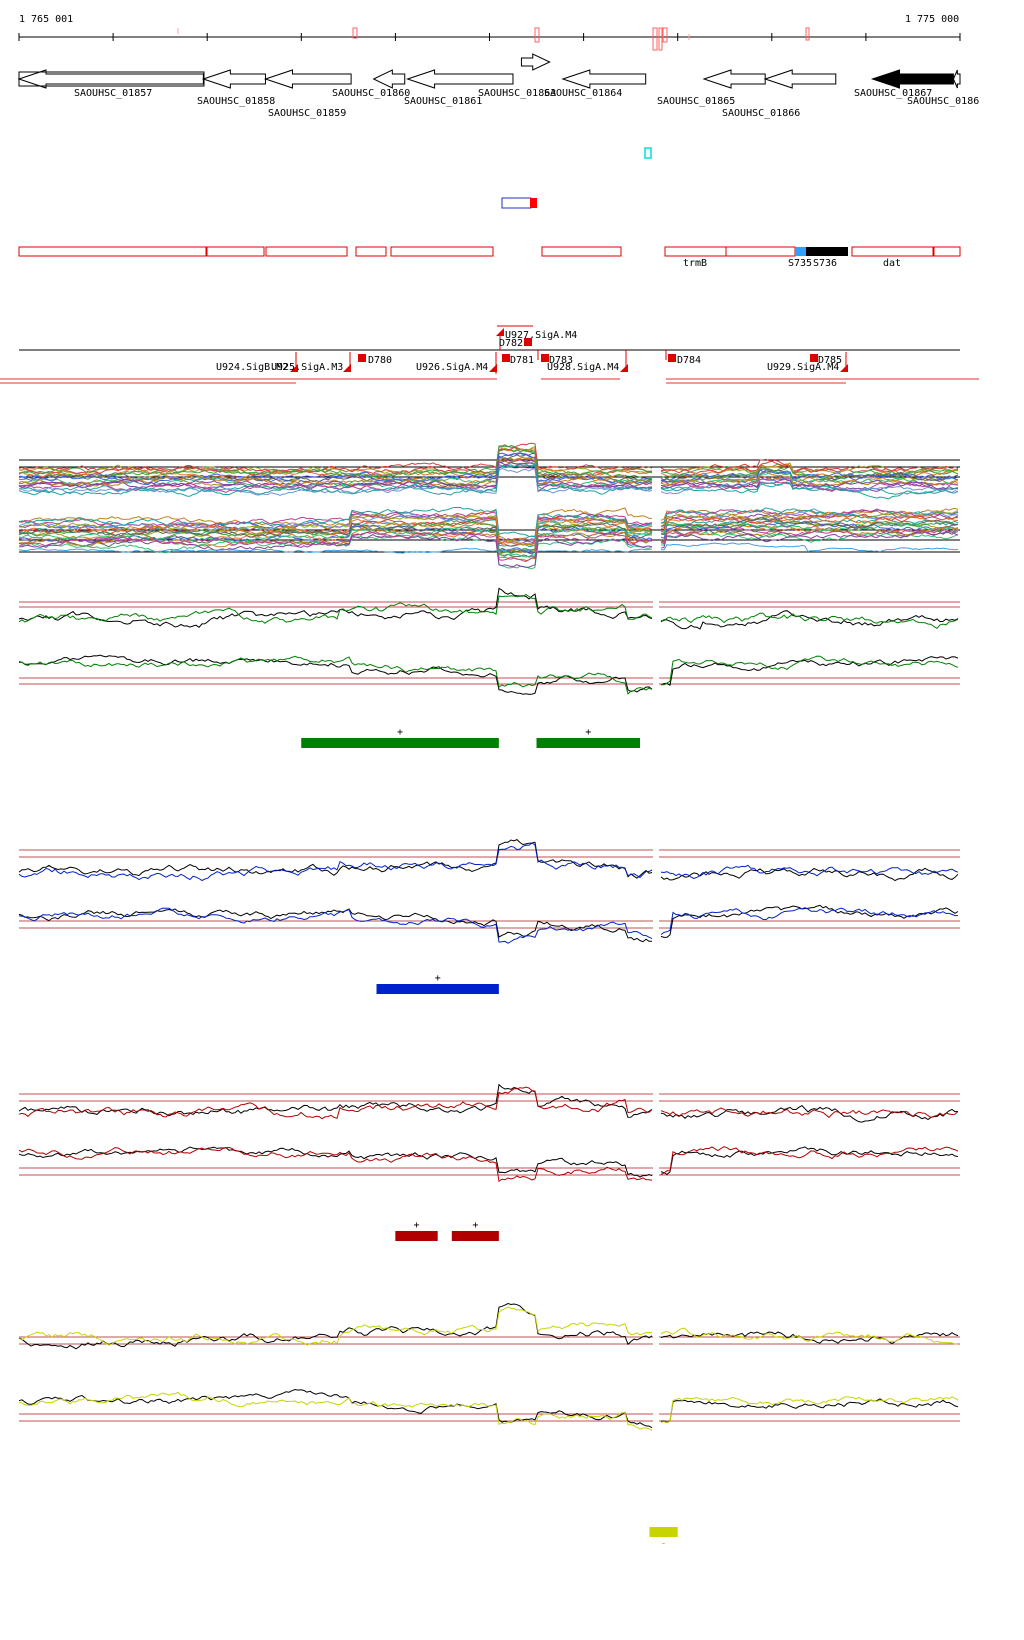  What do you see at coordinates (516, 203) in the screenshot?
I see `blue-region-marker` at bounding box center [516, 203].